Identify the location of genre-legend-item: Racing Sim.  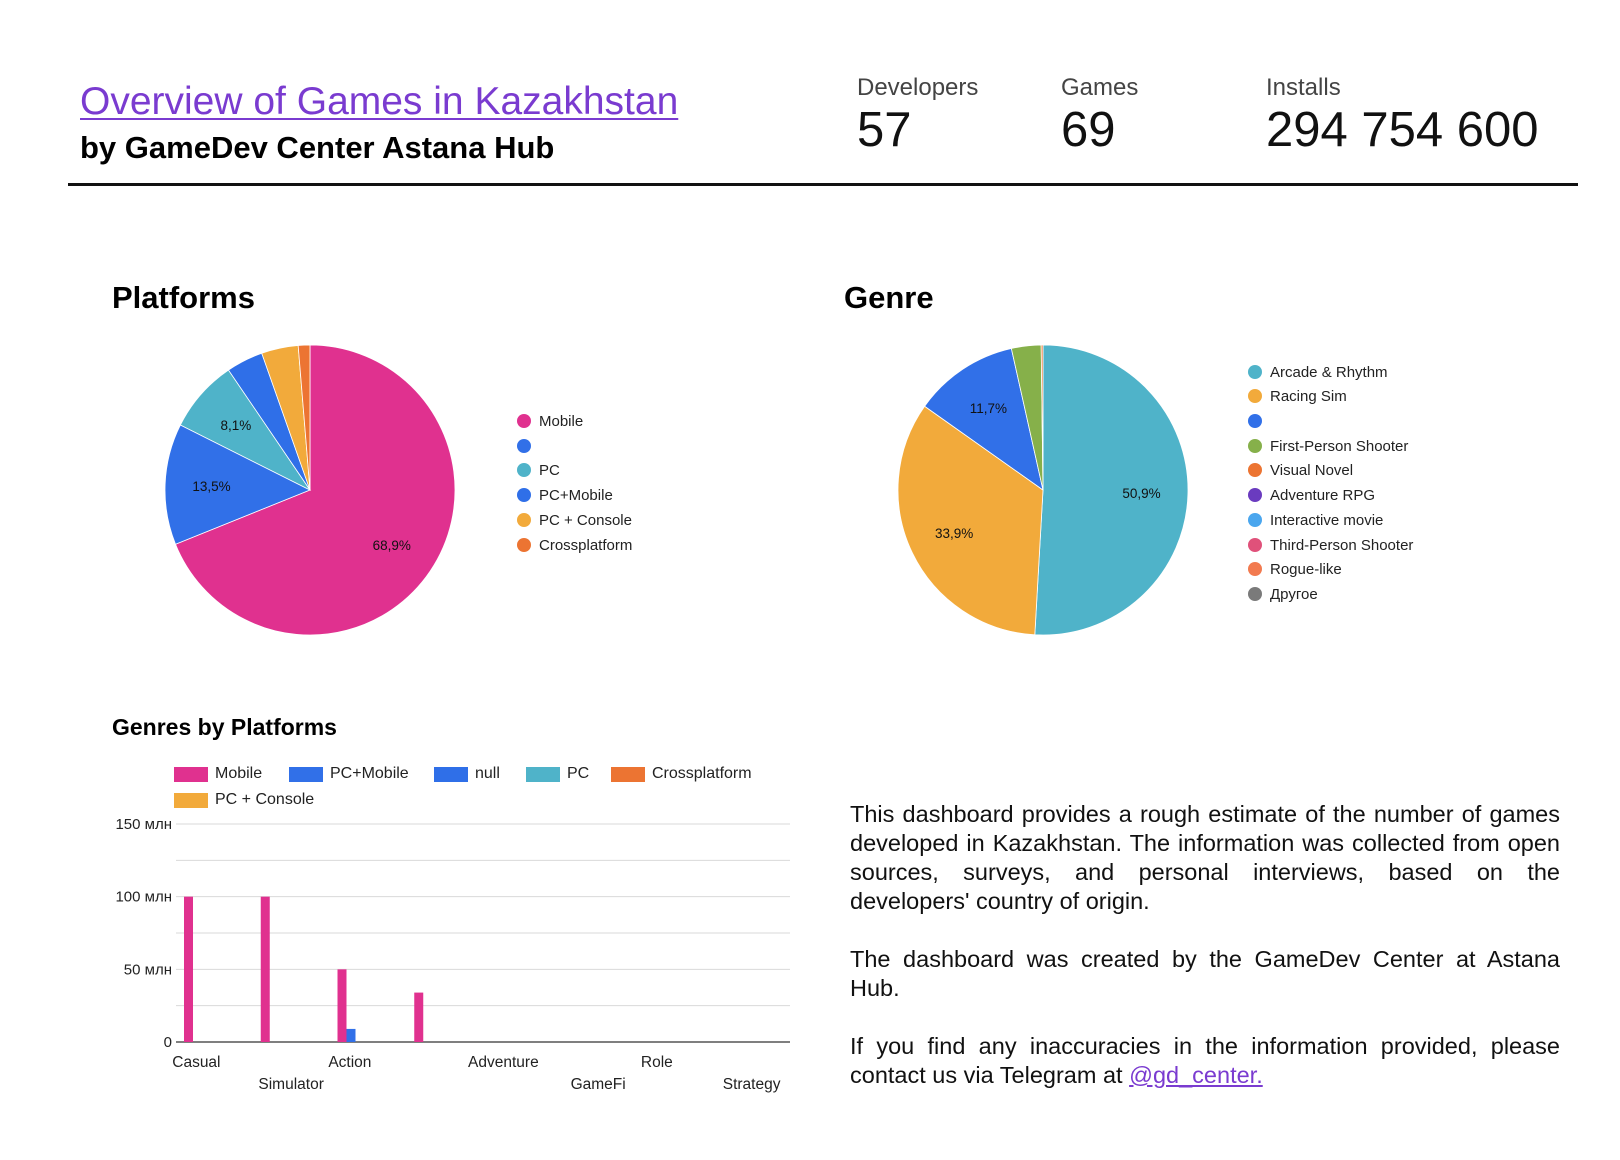
(1297, 396).